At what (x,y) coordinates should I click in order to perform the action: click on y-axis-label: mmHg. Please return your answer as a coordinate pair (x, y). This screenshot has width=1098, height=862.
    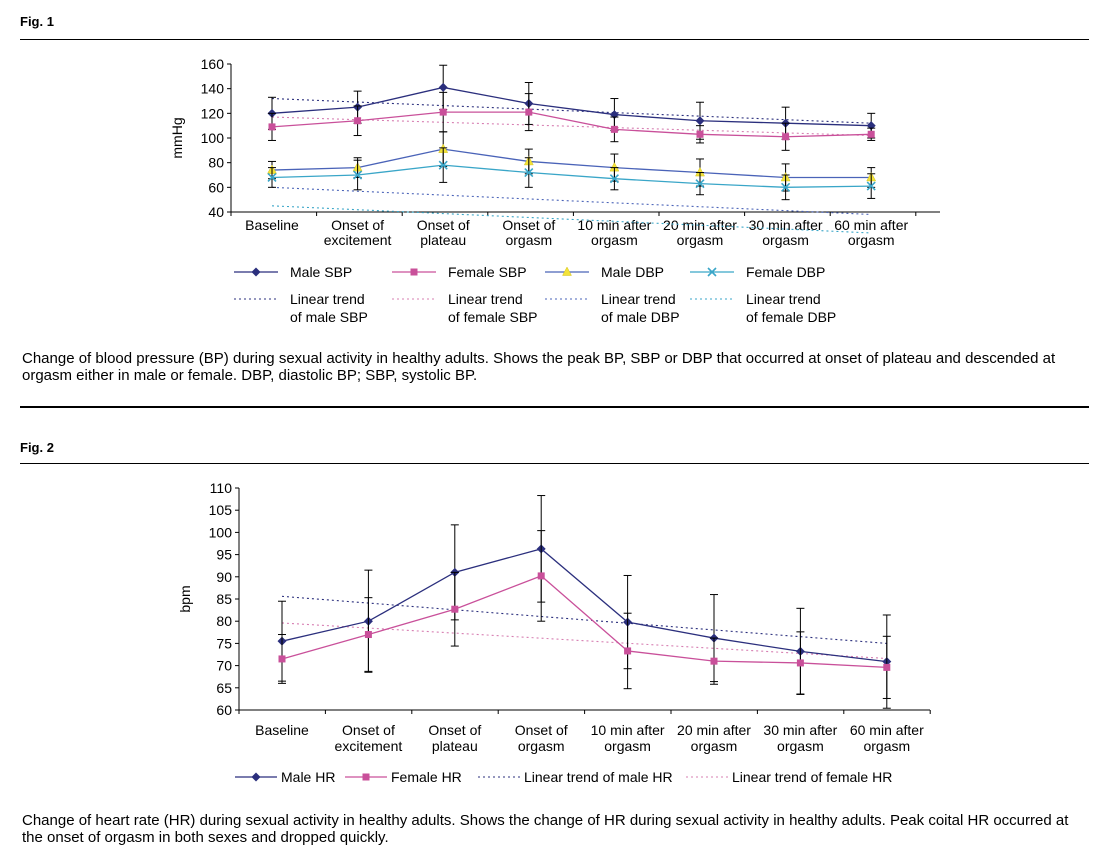
    Looking at the image, I should click on (177, 137).